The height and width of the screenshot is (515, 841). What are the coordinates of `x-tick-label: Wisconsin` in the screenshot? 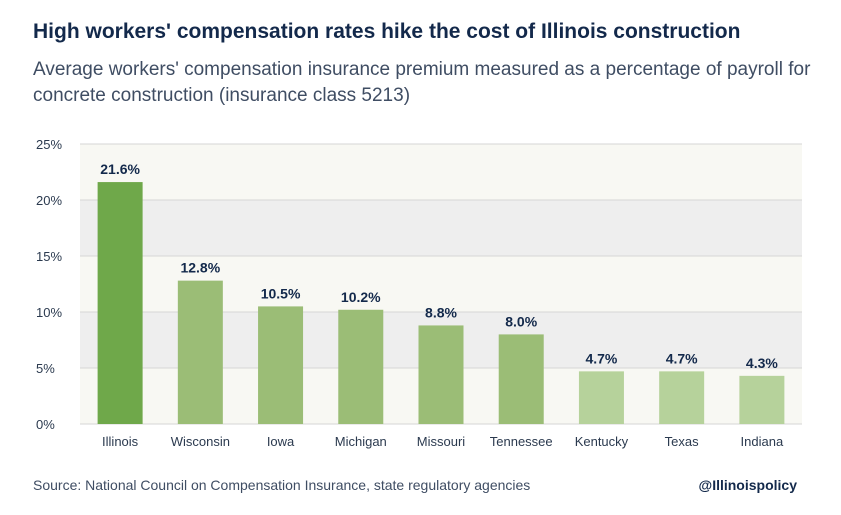 It's located at (200, 441).